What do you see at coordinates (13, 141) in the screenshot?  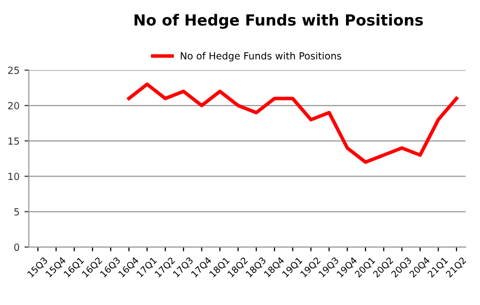 I see `y-tick-label: 15` at bounding box center [13, 141].